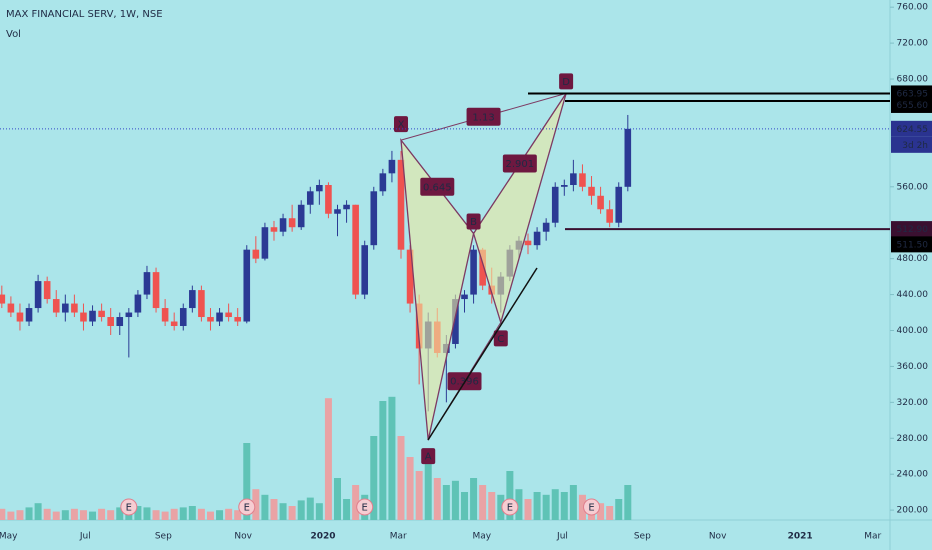  Describe the element at coordinates (913, 295) in the screenshot. I see `y-tick-label: 440.00` at that location.